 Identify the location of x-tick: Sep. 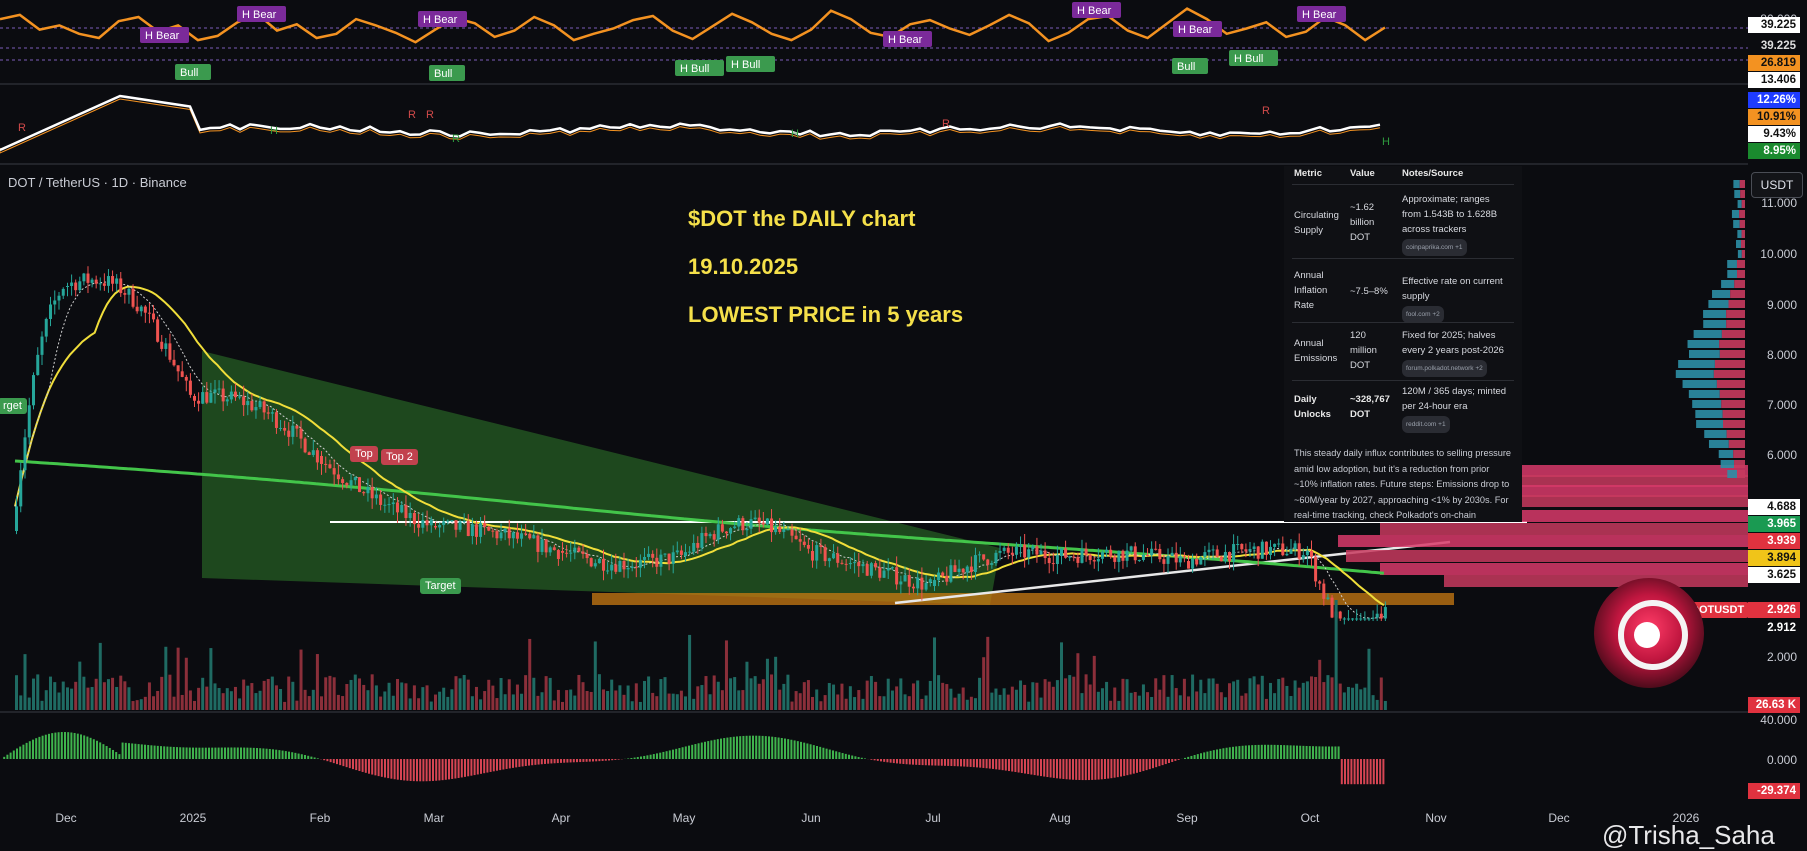
(1186, 818).